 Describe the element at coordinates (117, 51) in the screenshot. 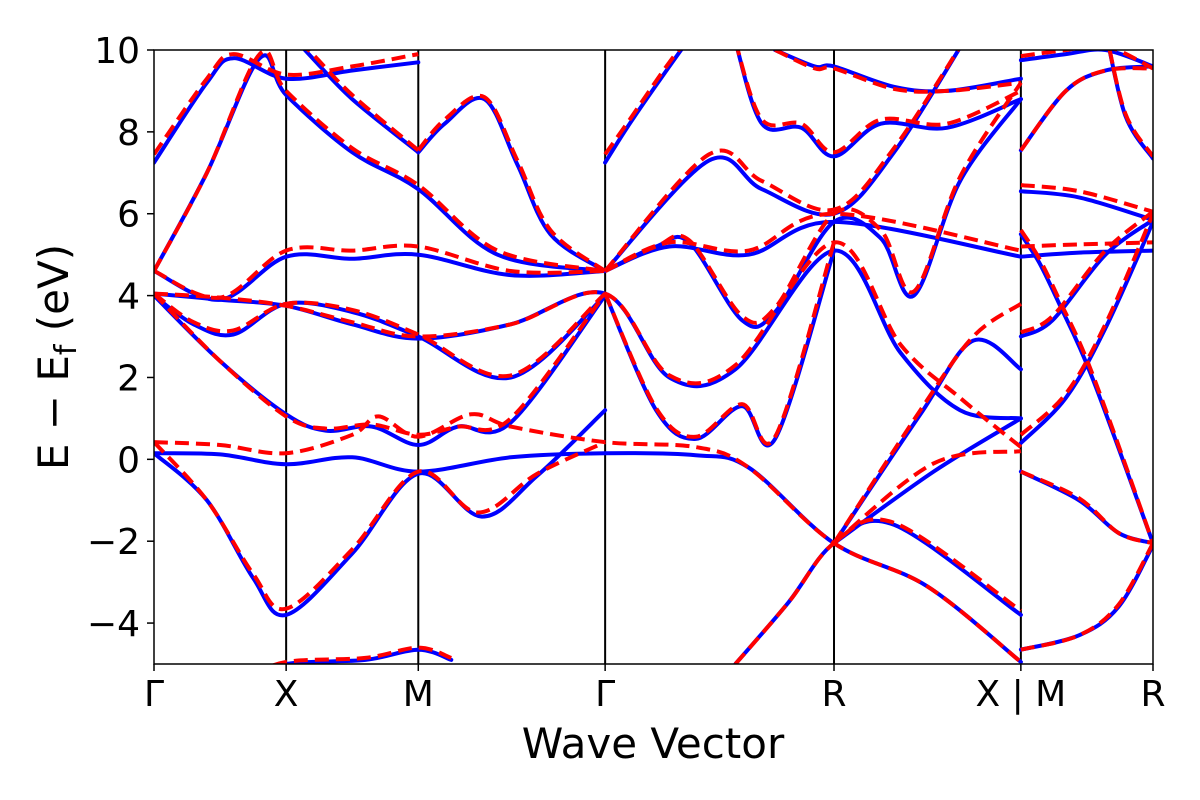

I see `y-tick-label-7: 10` at that location.